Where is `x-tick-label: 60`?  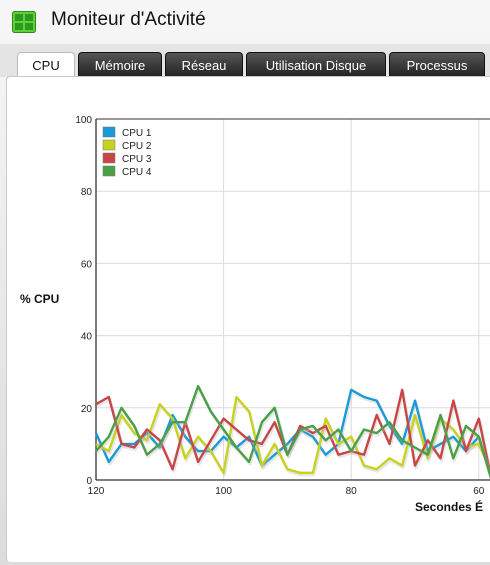
x-tick-label: 60 is located at coordinates (479, 491).